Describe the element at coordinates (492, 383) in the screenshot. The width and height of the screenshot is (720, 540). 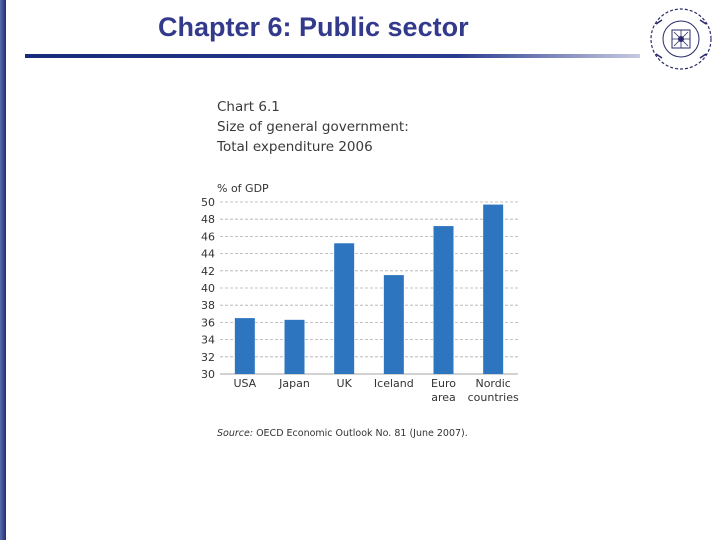
I see `x-tick-label: Nordic` at that location.